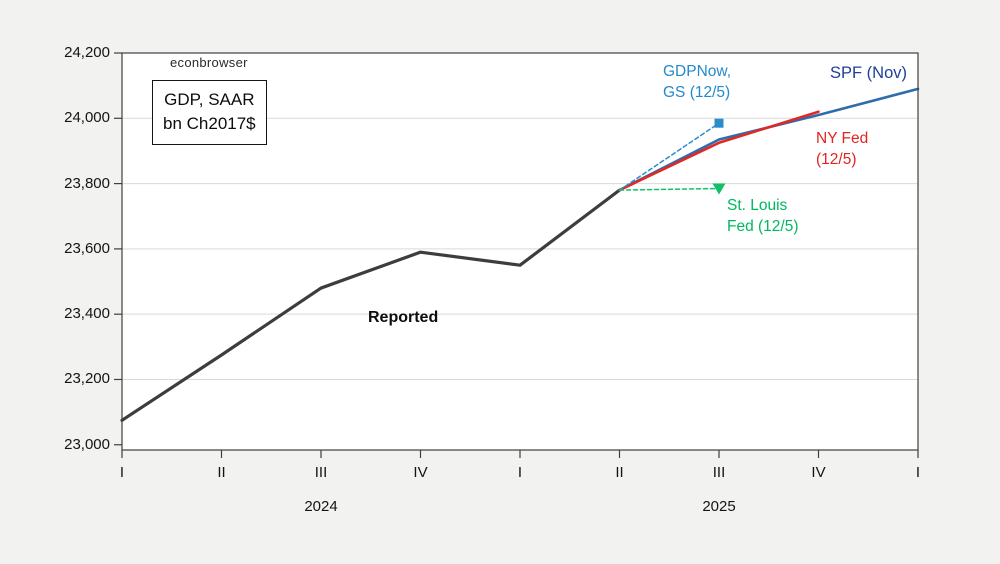 The image size is (1000, 564). What do you see at coordinates (697, 92) in the screenshot?
I see `gdpnow-label-line2: GS (12/5)` at bounding box center [697, 92].